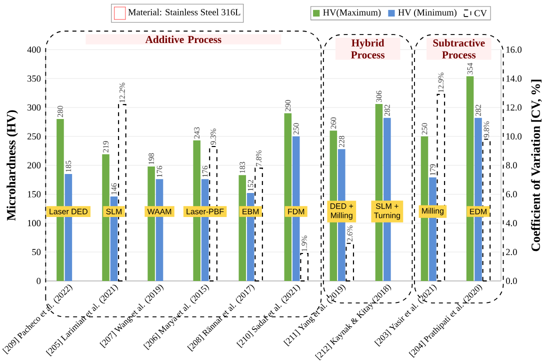 Image resolution: width=550 pixels, height=363 pixels. What do you see at coordinates (514, 78) in the screenshot?
I see `y2-tick-label: 14.0` at bounding box center [514, 78].